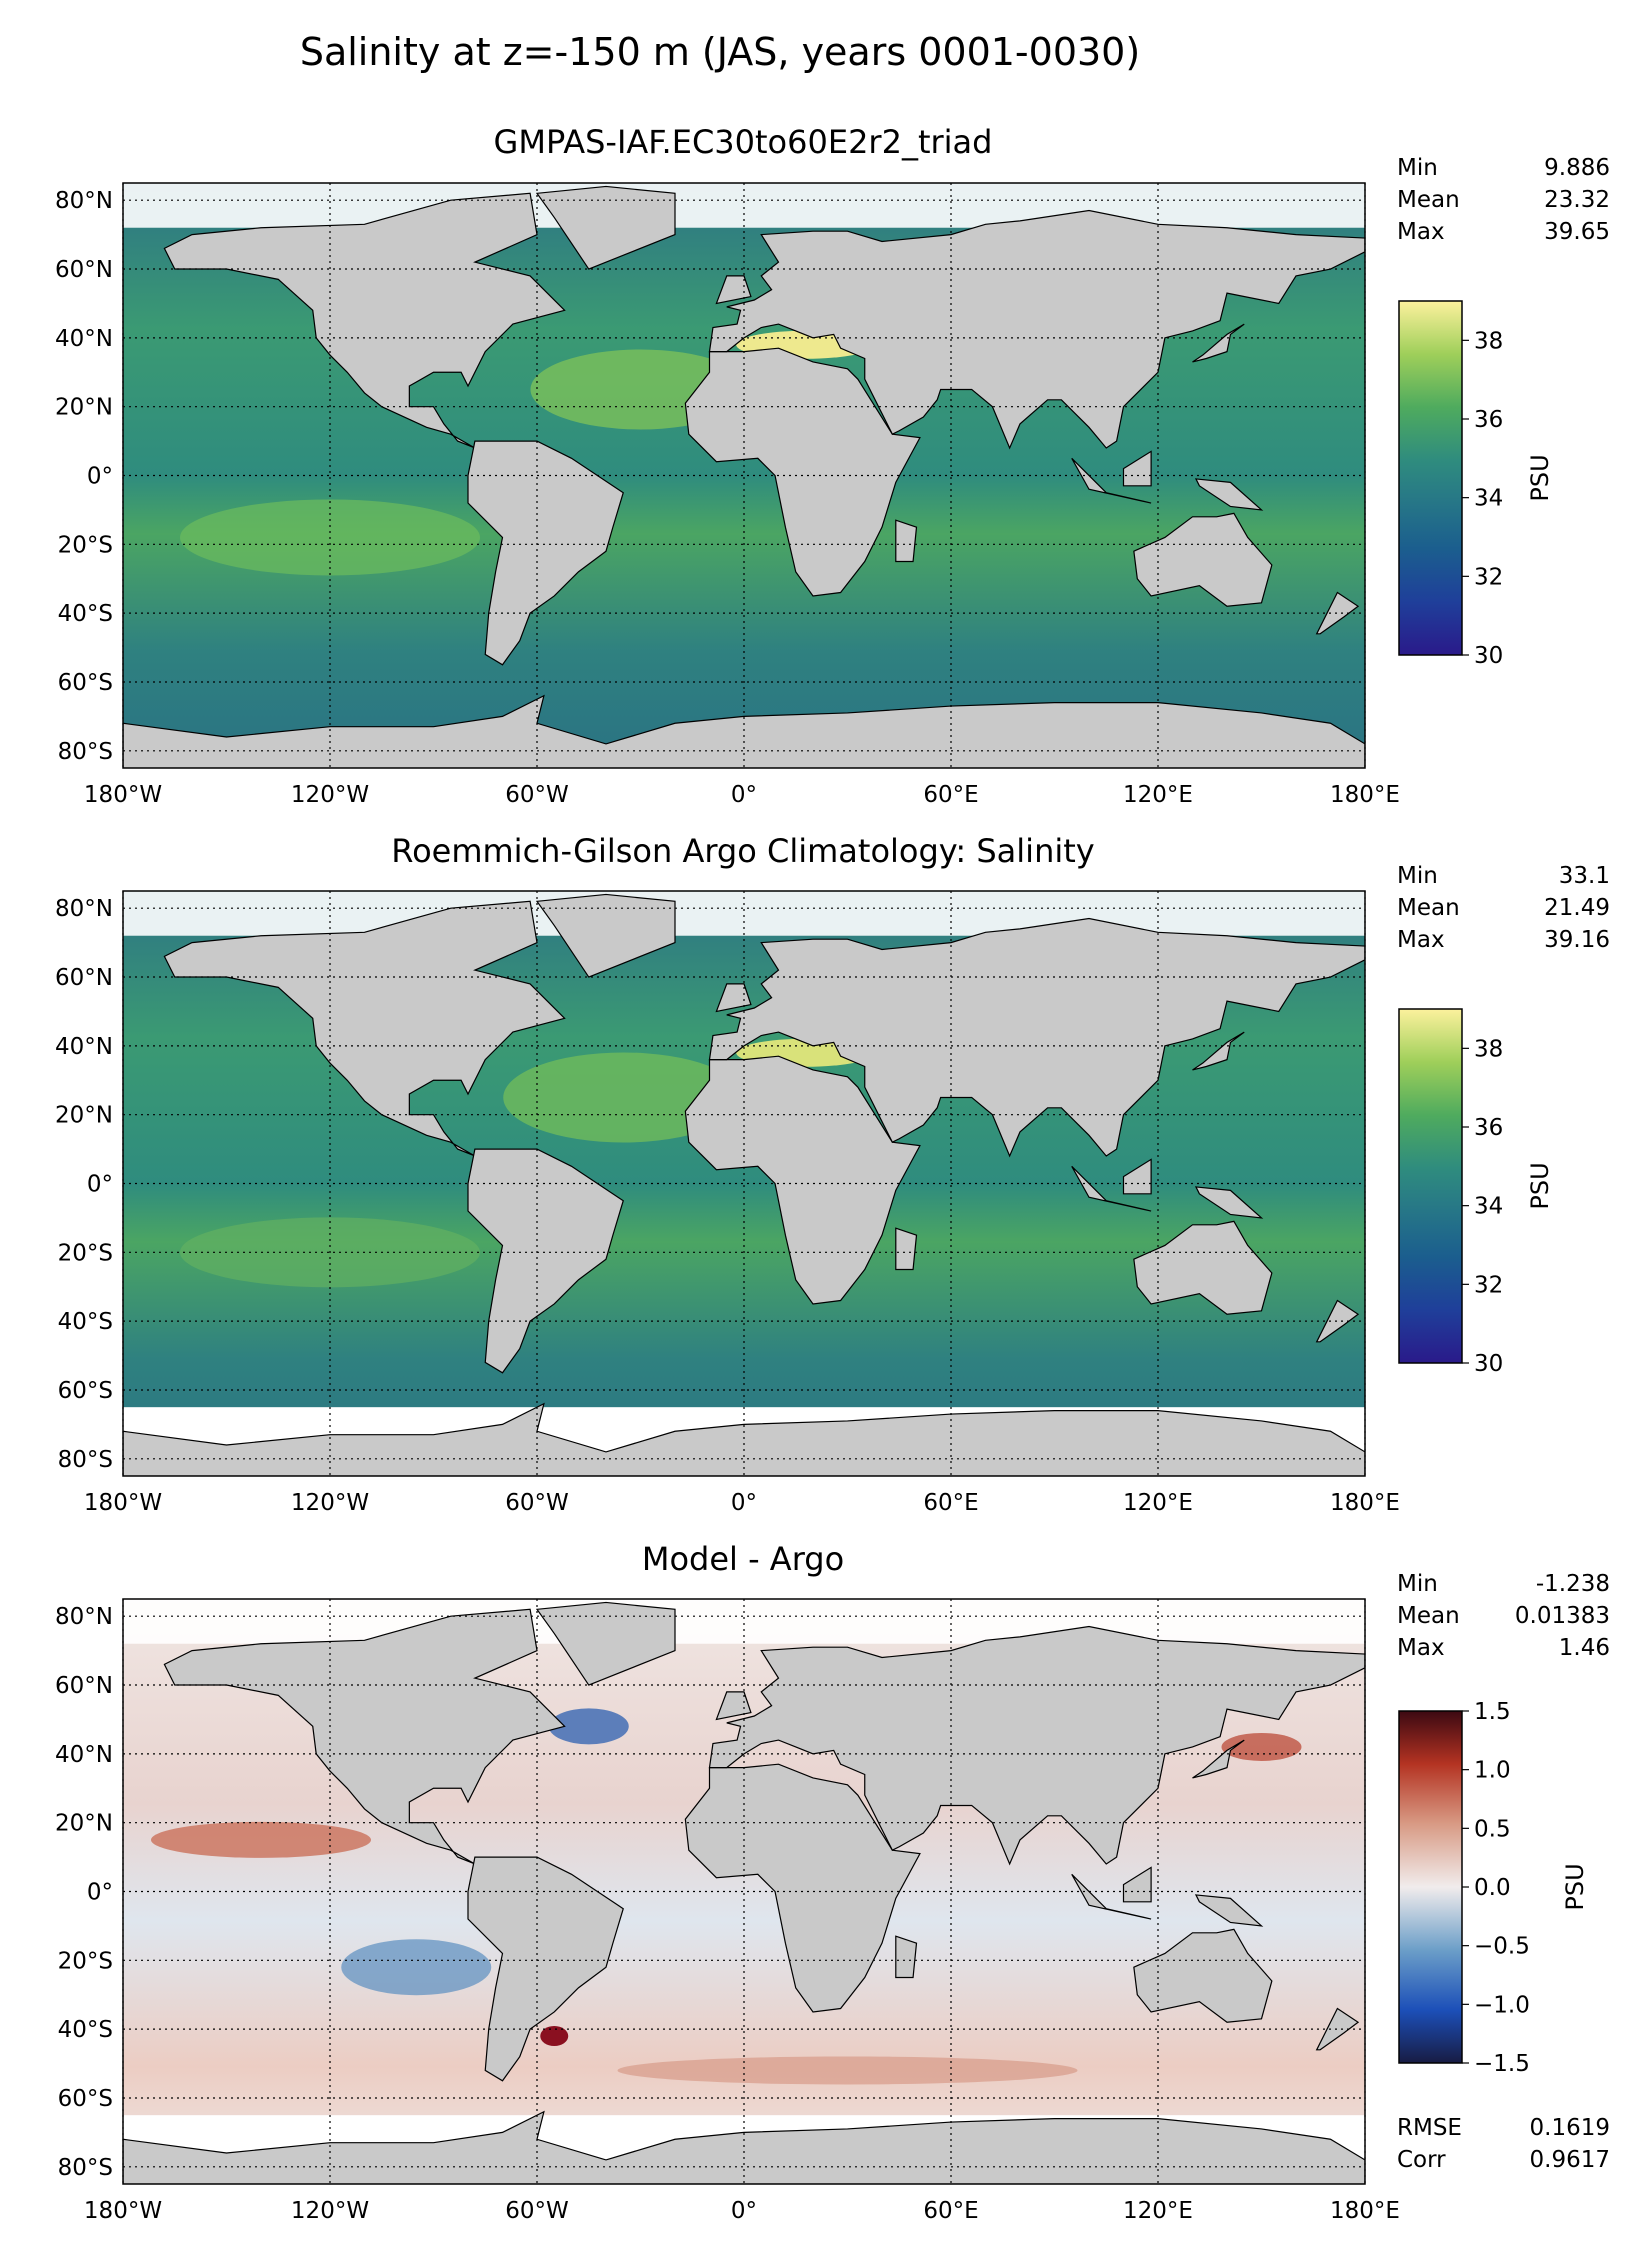 This screenshot has width=1651, height=2265. I want to click on stat-label: RMSE, so click(1429, 2128).